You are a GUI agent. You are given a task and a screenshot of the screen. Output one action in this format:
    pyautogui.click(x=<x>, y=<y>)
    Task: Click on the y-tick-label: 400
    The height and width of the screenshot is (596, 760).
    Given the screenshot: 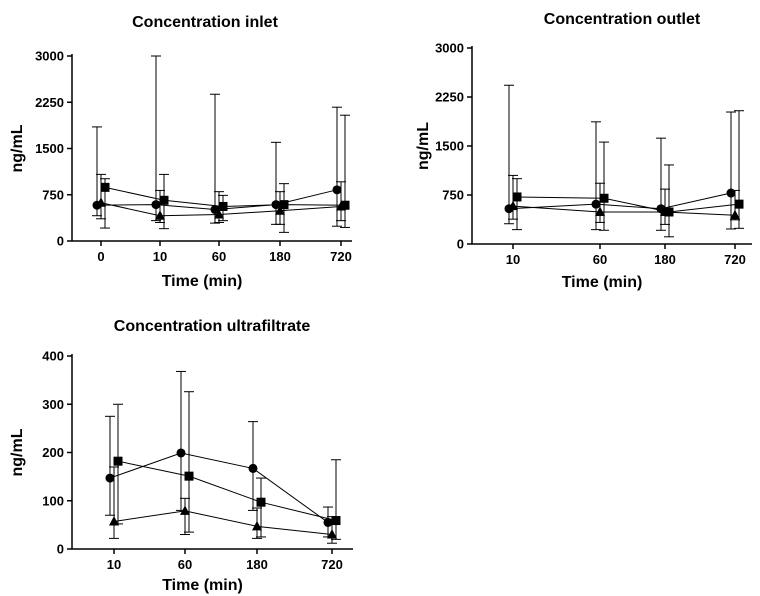 What is the action you would take?
    pyautogui.click(x=53, y=356)
    